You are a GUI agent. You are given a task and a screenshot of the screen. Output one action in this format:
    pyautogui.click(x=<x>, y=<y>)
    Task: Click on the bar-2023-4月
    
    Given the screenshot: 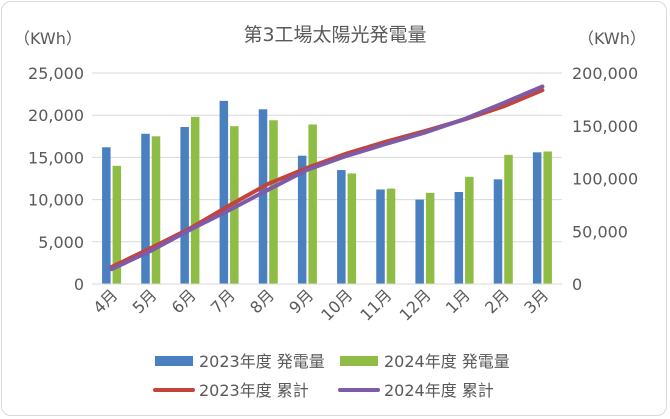 What is the action you would take?
    pyautogui.click(x=106, y=215)
    